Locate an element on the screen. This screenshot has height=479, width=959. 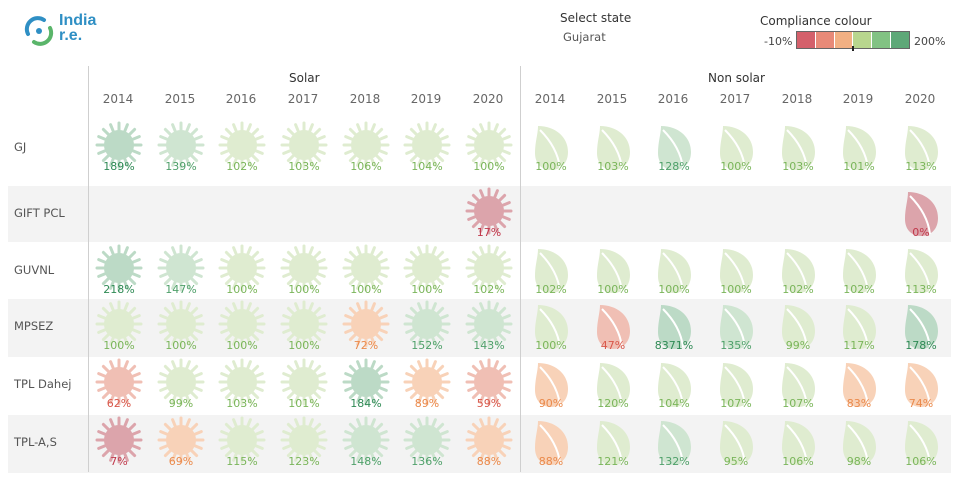
solar-cell: 143% is located at coordinates (489, 327).